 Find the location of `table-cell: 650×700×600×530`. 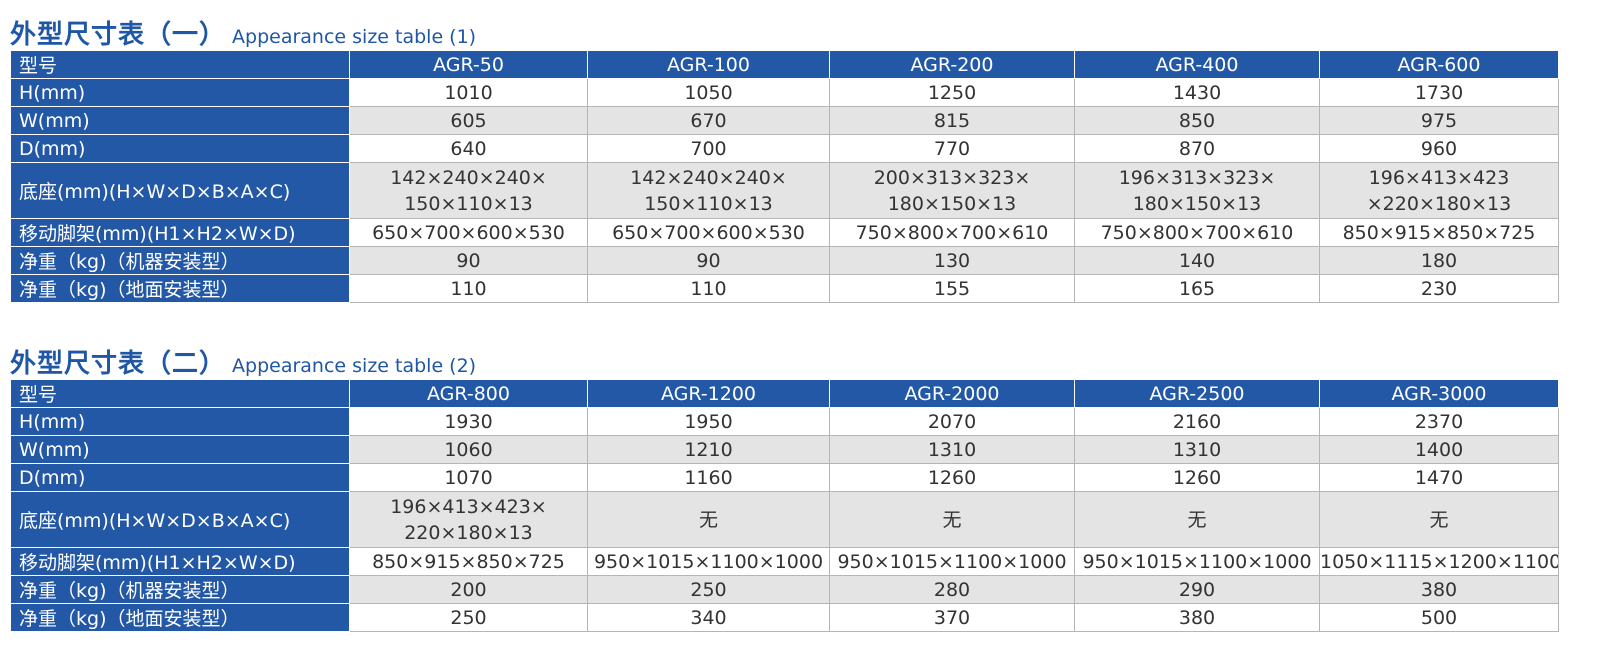

table-cell: 650×700×600×530 is located at coordinates (708, 232).